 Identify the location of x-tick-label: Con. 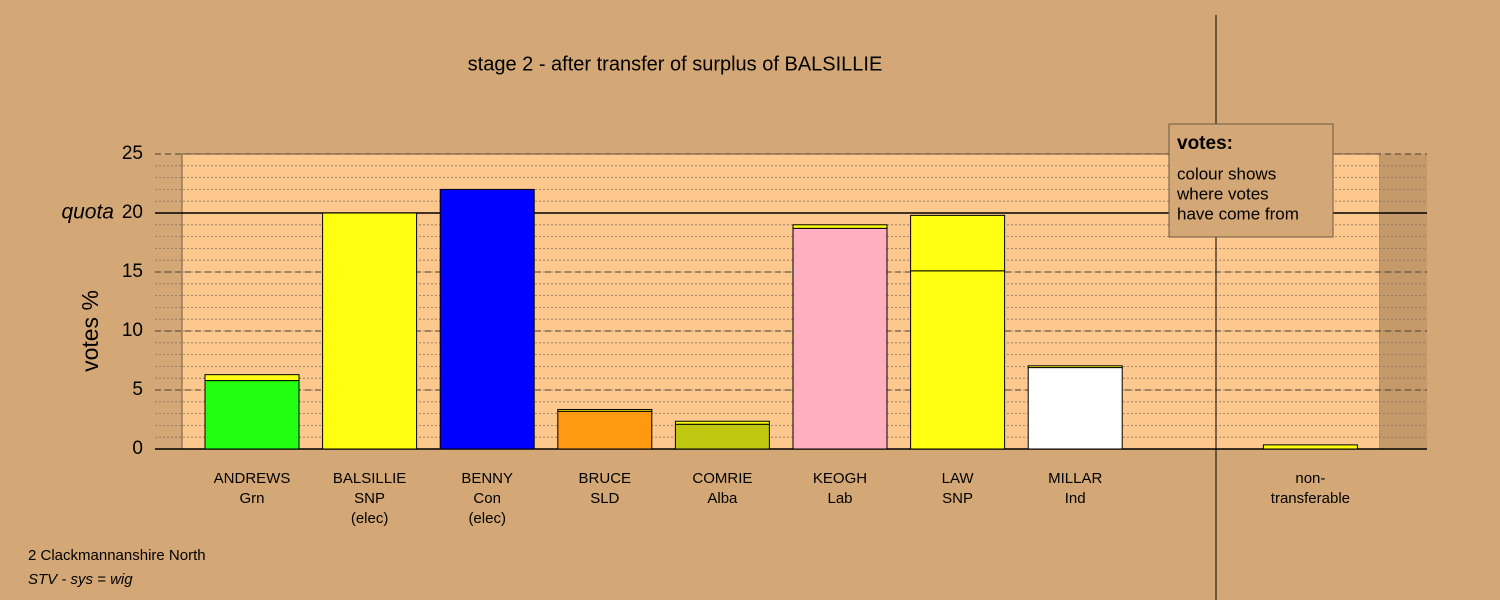
(487, 498).